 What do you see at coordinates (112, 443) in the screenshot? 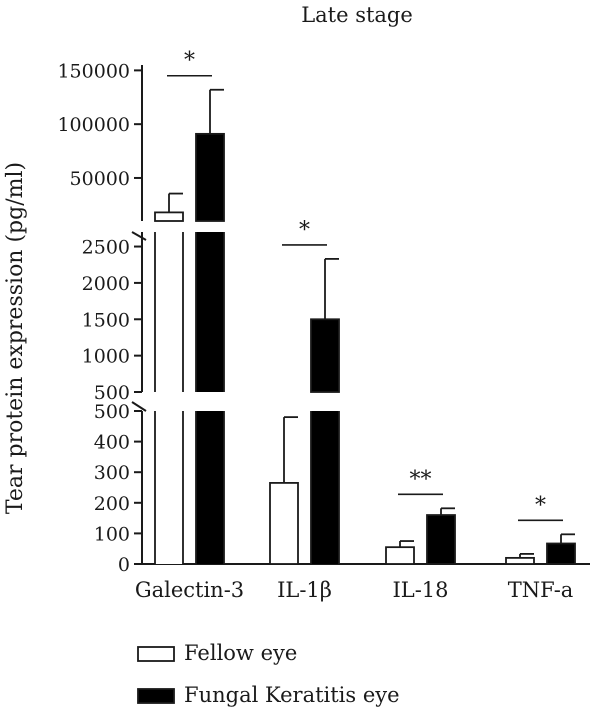
I see `y-tick-label: 400` at bounding box center [112, 443].